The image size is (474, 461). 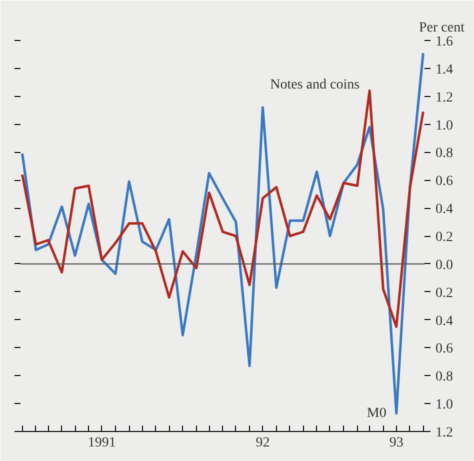 I want to click on y-tick-label: 1.4, so click(x=444, y=70).